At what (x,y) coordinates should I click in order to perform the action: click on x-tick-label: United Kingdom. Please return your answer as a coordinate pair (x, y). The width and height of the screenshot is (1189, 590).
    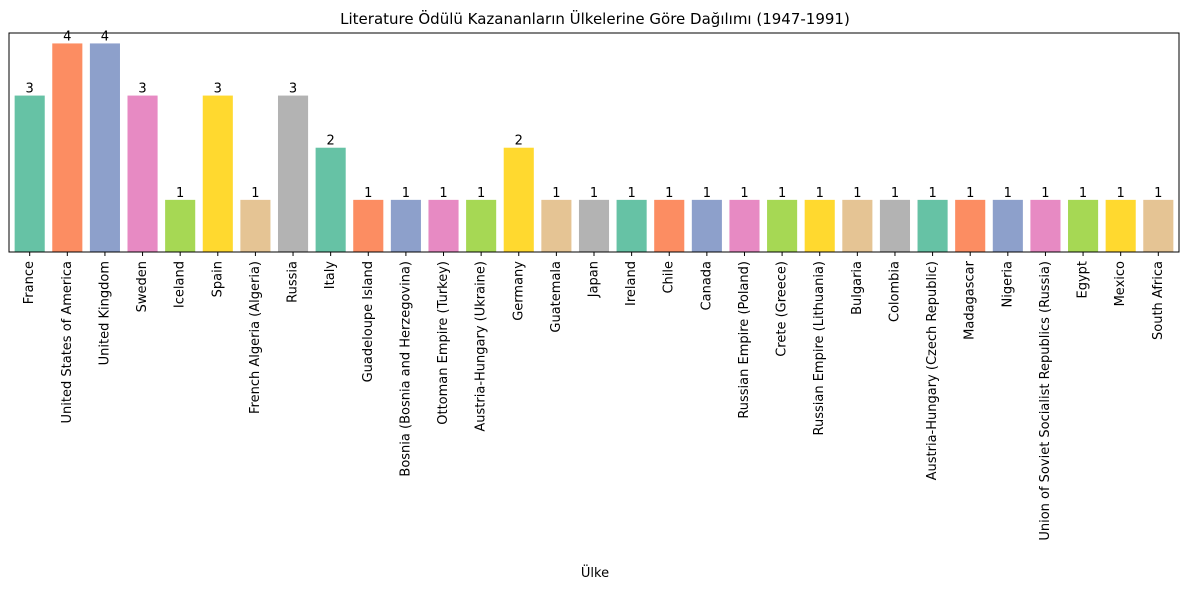
    Looking at the image, I should click on (104, 313).